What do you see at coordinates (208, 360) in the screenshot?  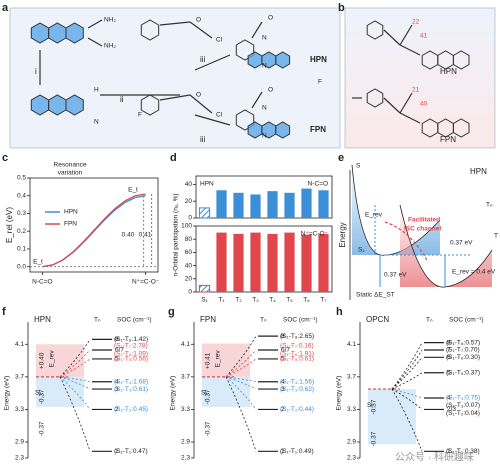 I see `gap-label: +0.41` at bounding box center [208, 360].